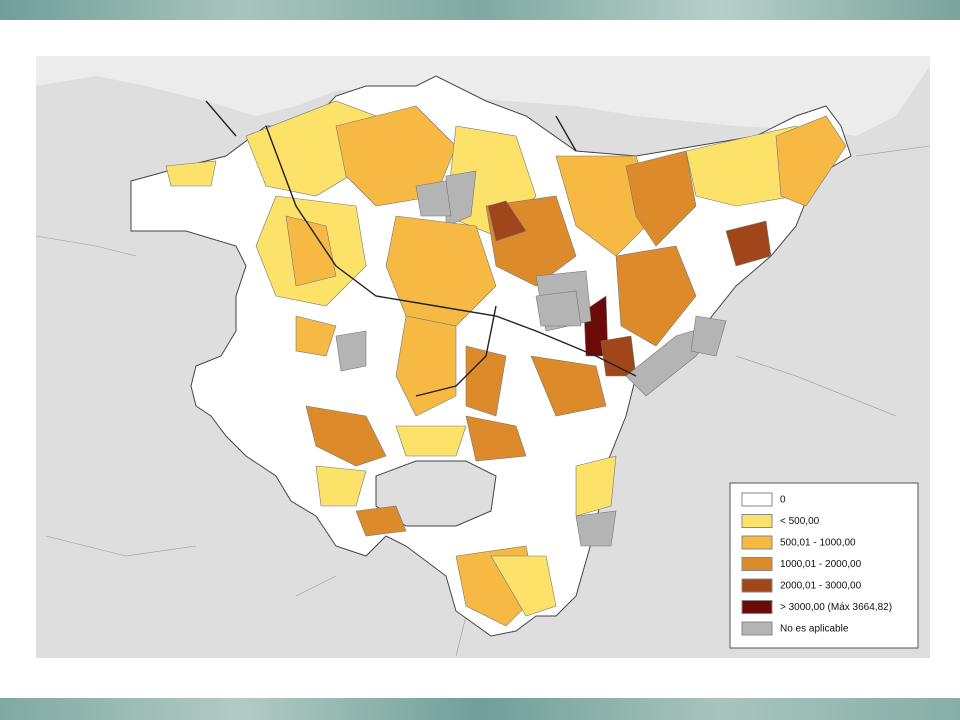  What do you see at coordinates (783, 500) in the screenshot?
I see `legend-label: 0` at bounding box center [783, 500].